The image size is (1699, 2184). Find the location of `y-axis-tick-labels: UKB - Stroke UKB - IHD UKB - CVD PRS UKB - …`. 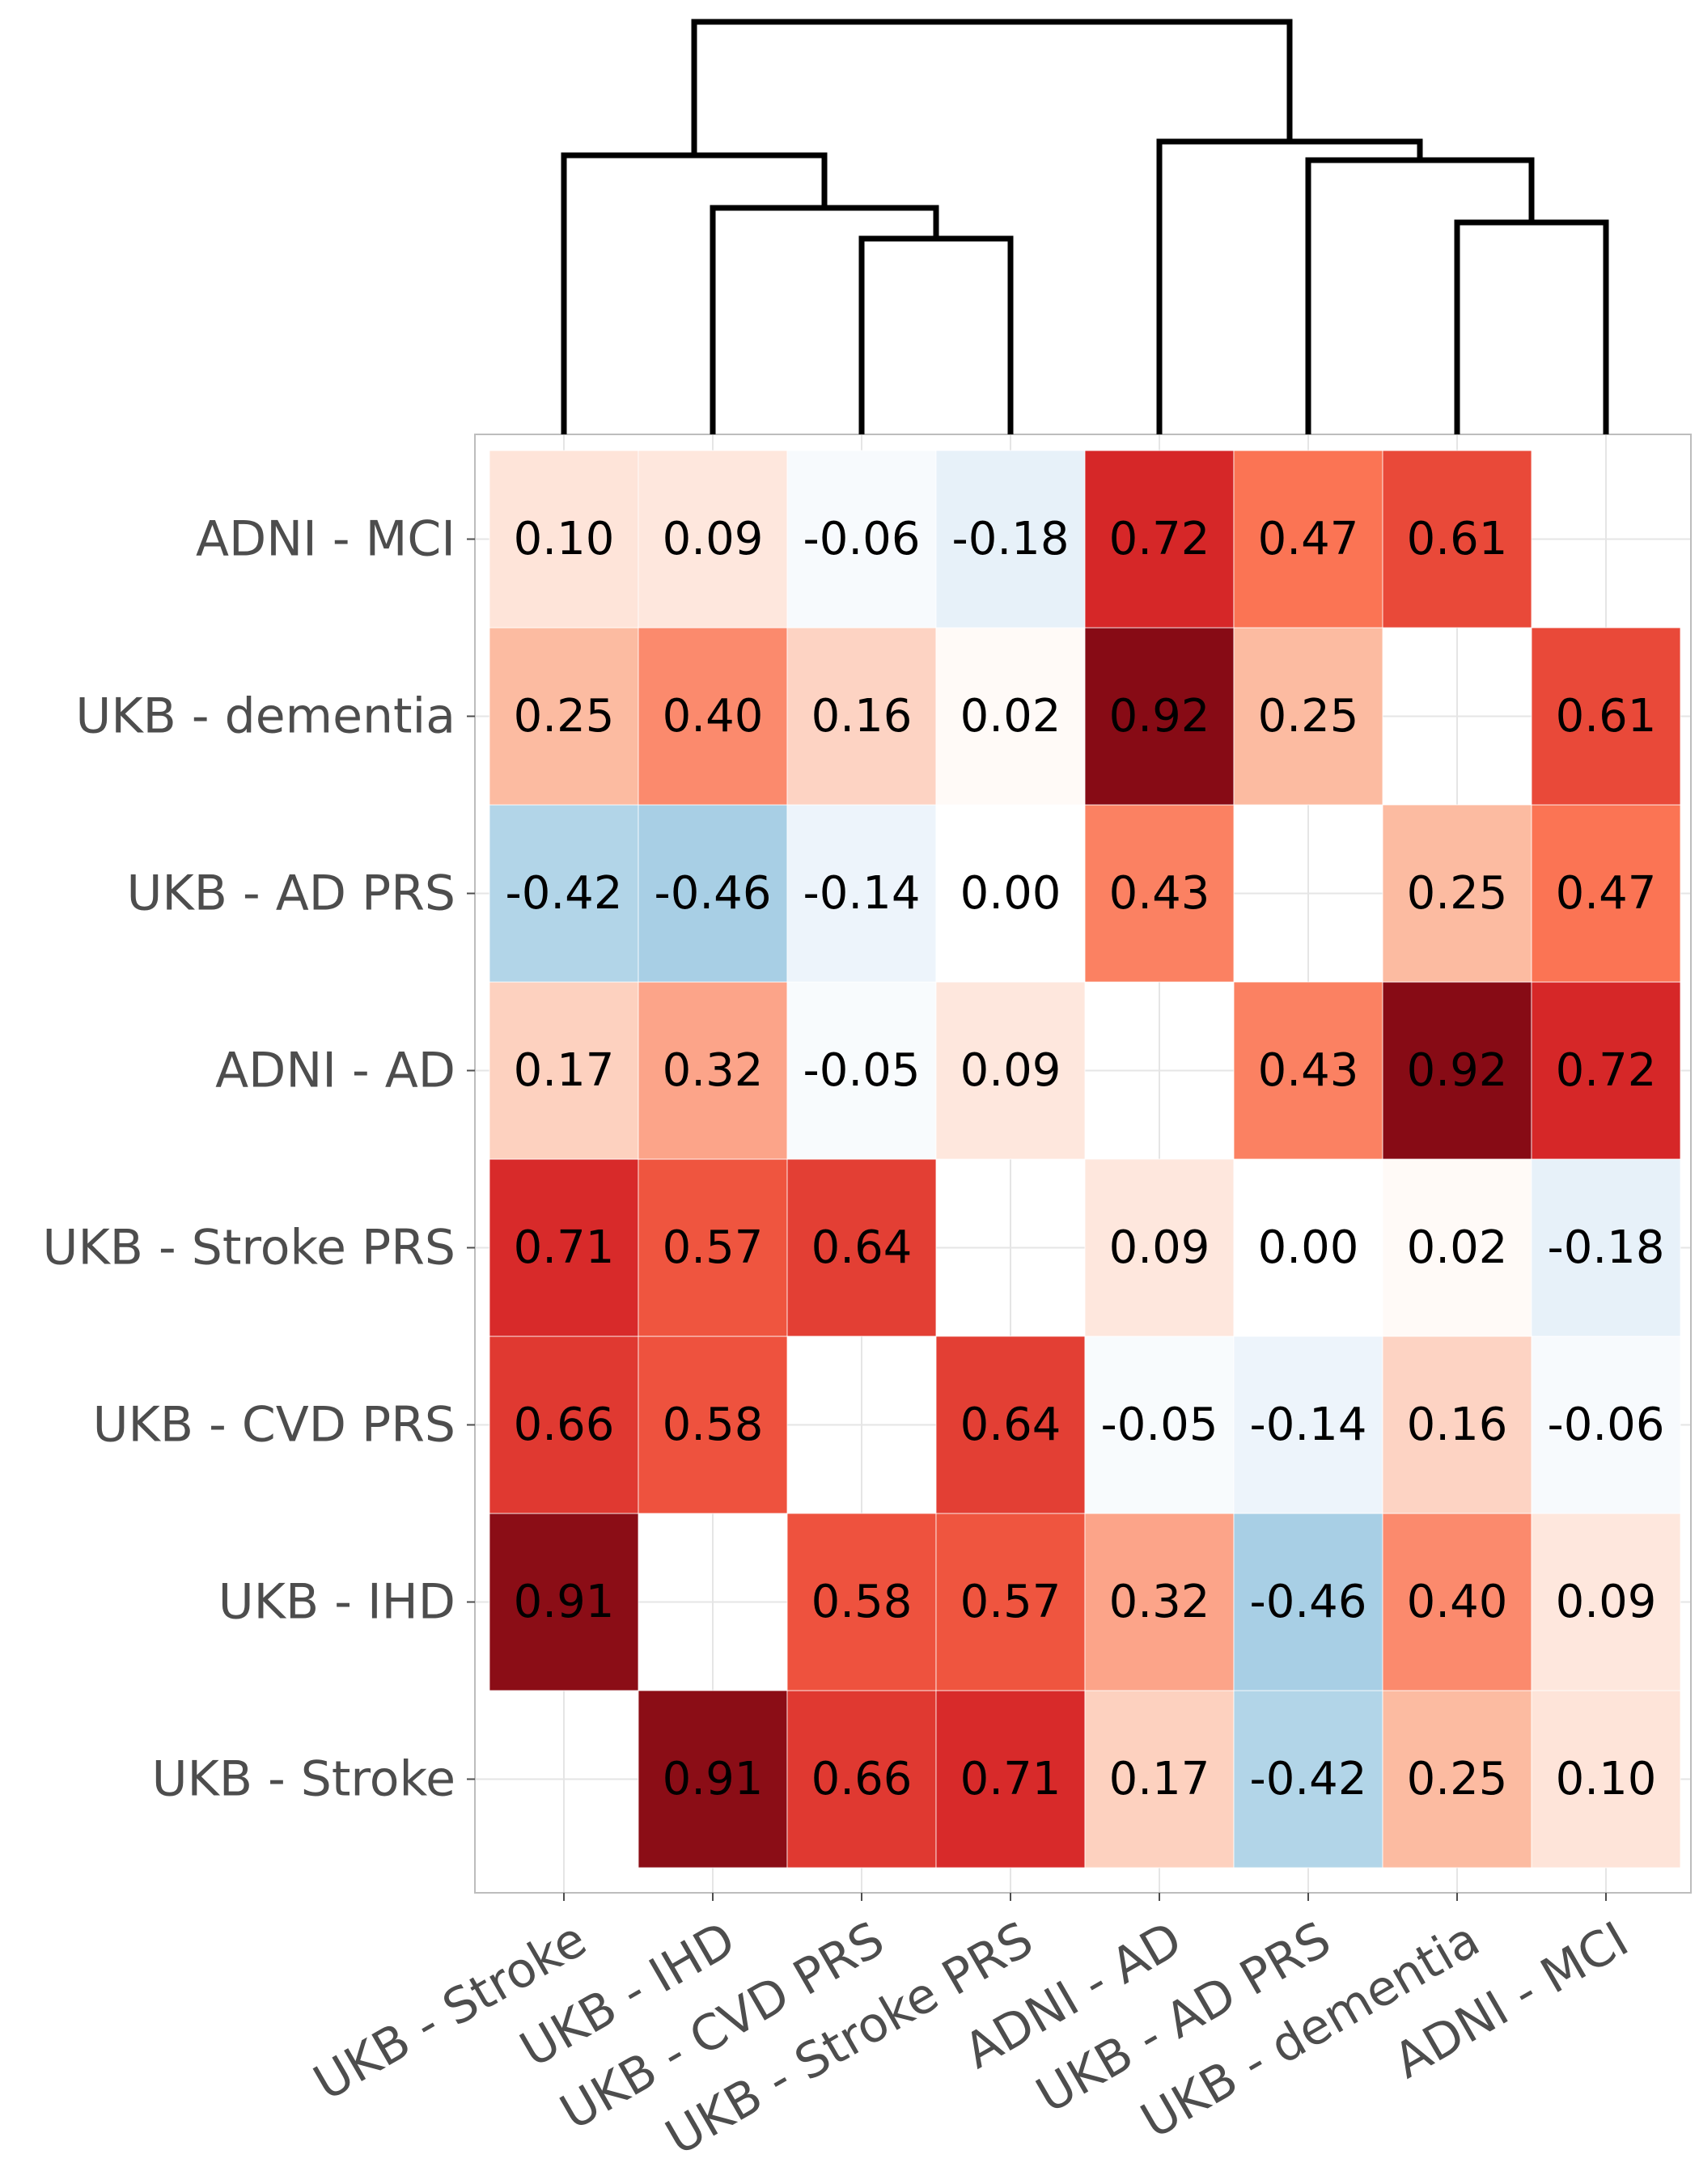

y-axis-tick-labels: UKB - Stroke UKB - IHD UKB - CVD PRS UKB - … is located at coordinates (249, 1159).